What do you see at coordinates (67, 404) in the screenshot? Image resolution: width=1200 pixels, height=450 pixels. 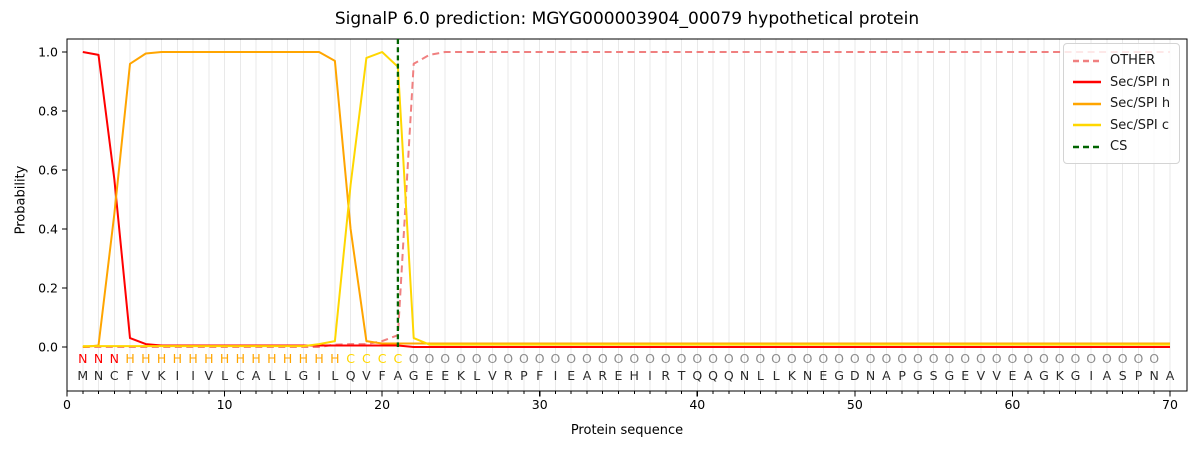 I see `x-tick-label: 0` at bounding box center [67, 404].